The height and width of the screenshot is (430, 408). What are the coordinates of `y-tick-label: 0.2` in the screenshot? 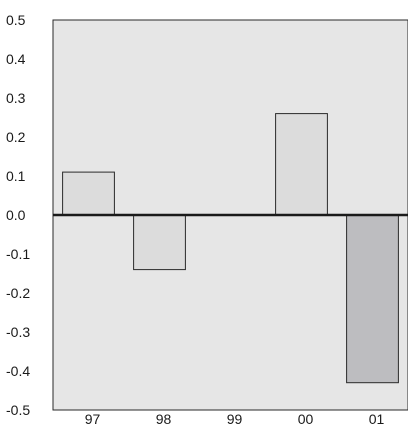 It's located at (16, 137).